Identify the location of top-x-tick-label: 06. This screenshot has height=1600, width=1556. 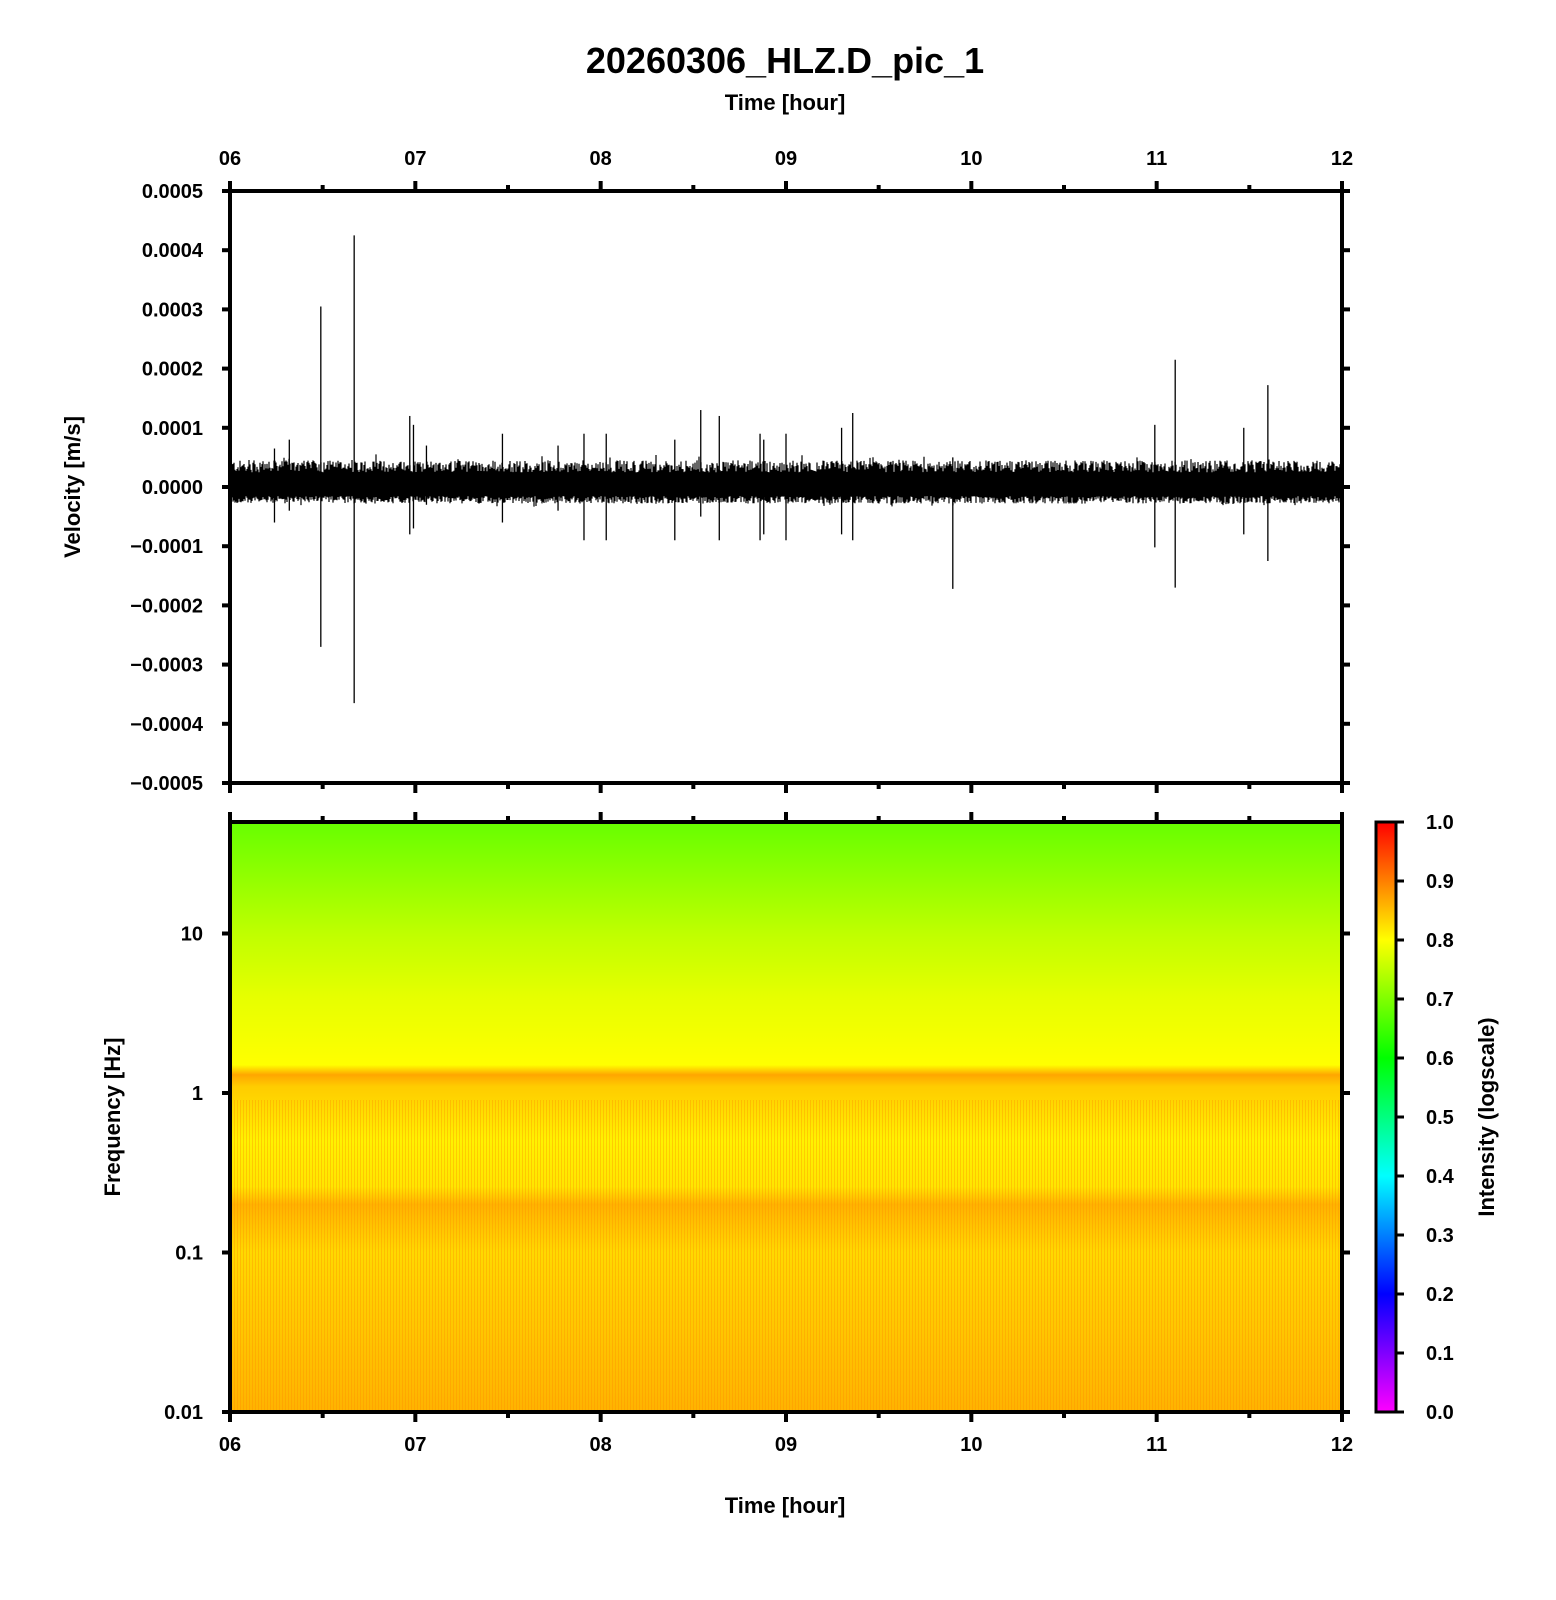
(230, 159).